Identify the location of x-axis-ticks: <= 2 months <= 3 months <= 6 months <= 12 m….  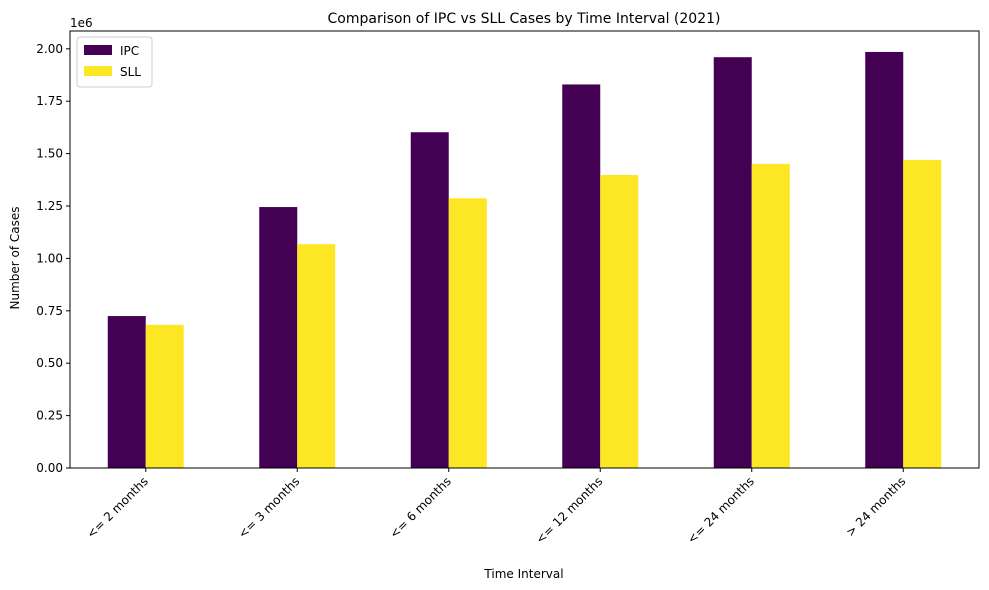
(496, 507).